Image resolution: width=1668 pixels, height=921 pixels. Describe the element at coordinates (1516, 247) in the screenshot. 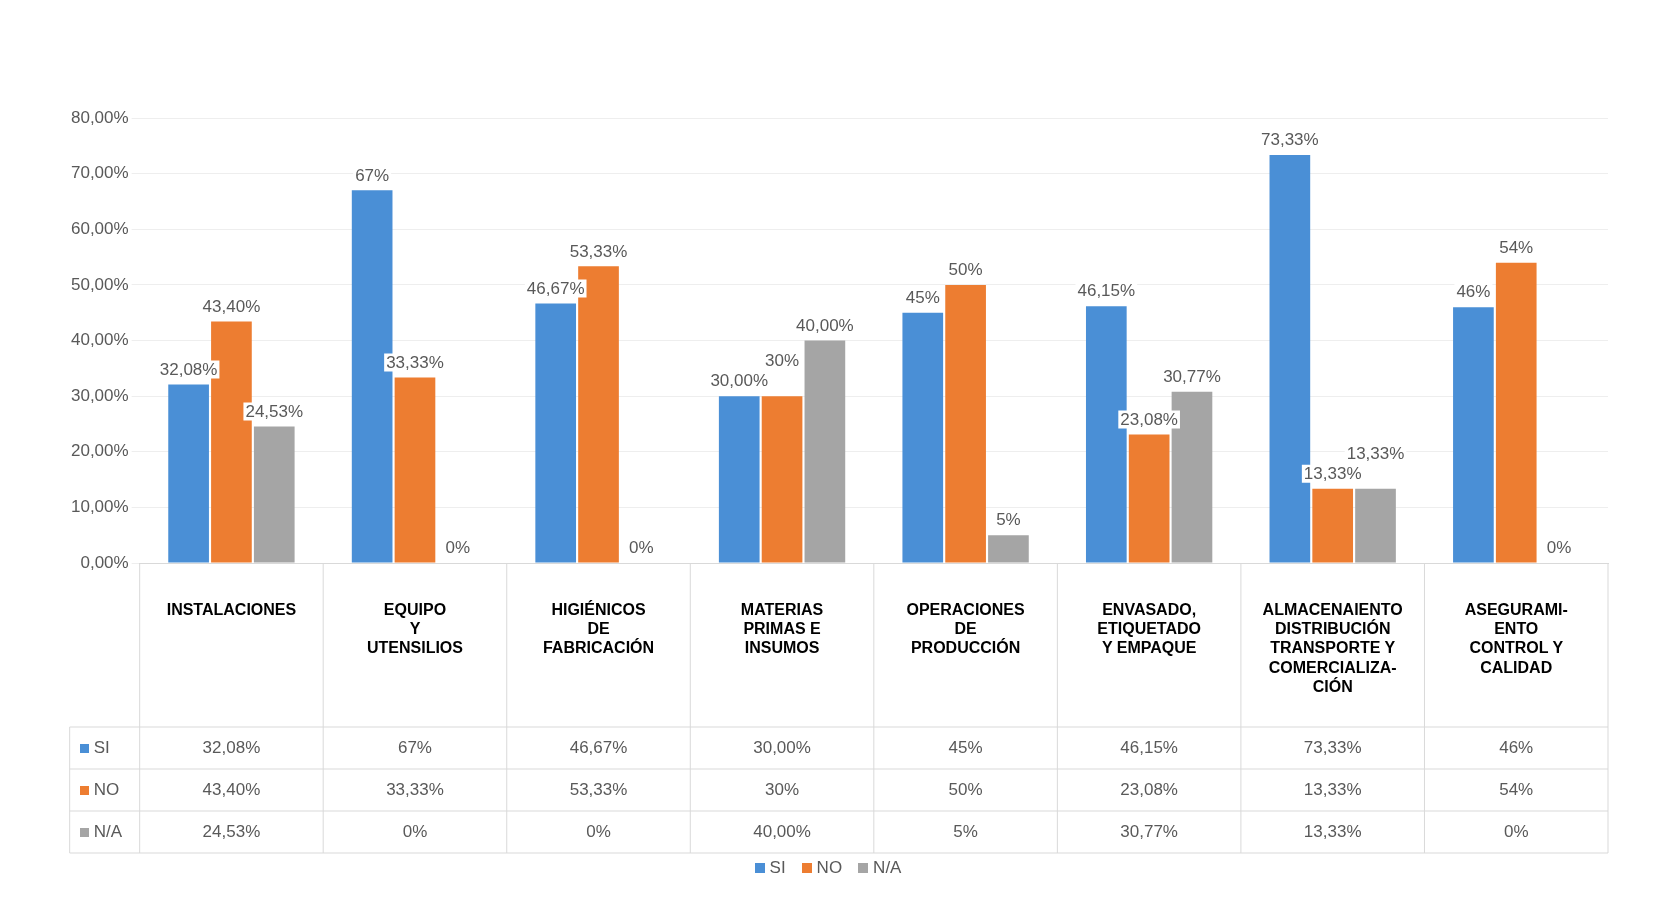

I see `text: 54%` at that location.